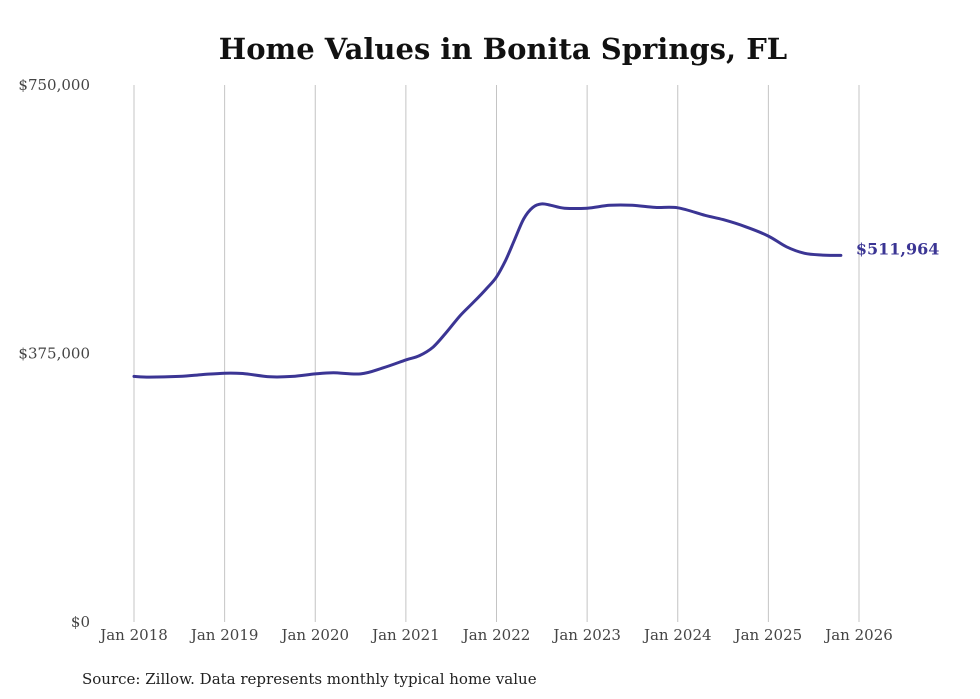 This screenshot has width=980, height=699. I want to click on y-tick-label: $0, so click(80, 622).